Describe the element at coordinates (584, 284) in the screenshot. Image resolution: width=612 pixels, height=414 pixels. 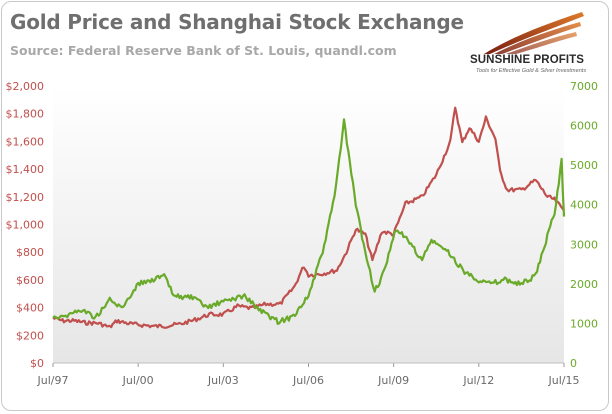
I see `right-tick-label: 2000` at that location.